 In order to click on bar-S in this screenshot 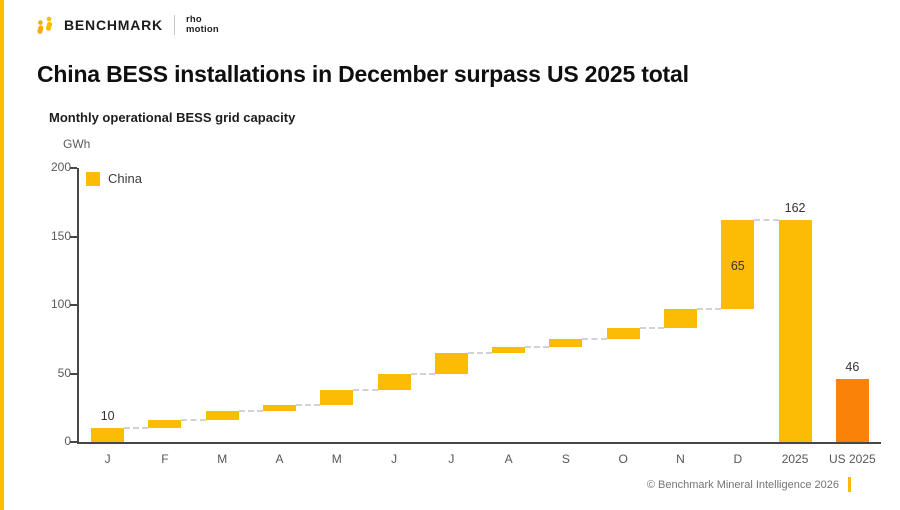, I will do `click(566, 343)`.